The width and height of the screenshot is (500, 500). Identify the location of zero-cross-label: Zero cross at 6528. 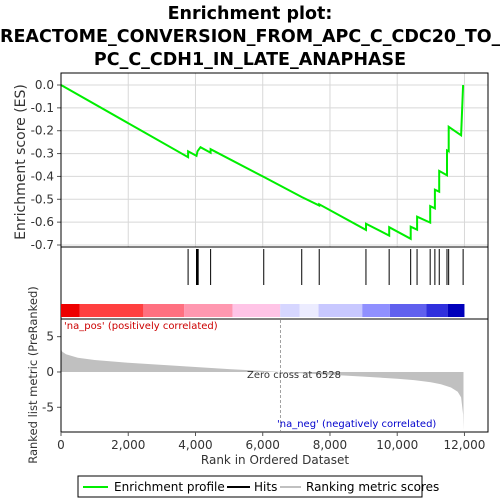
(294, 375).